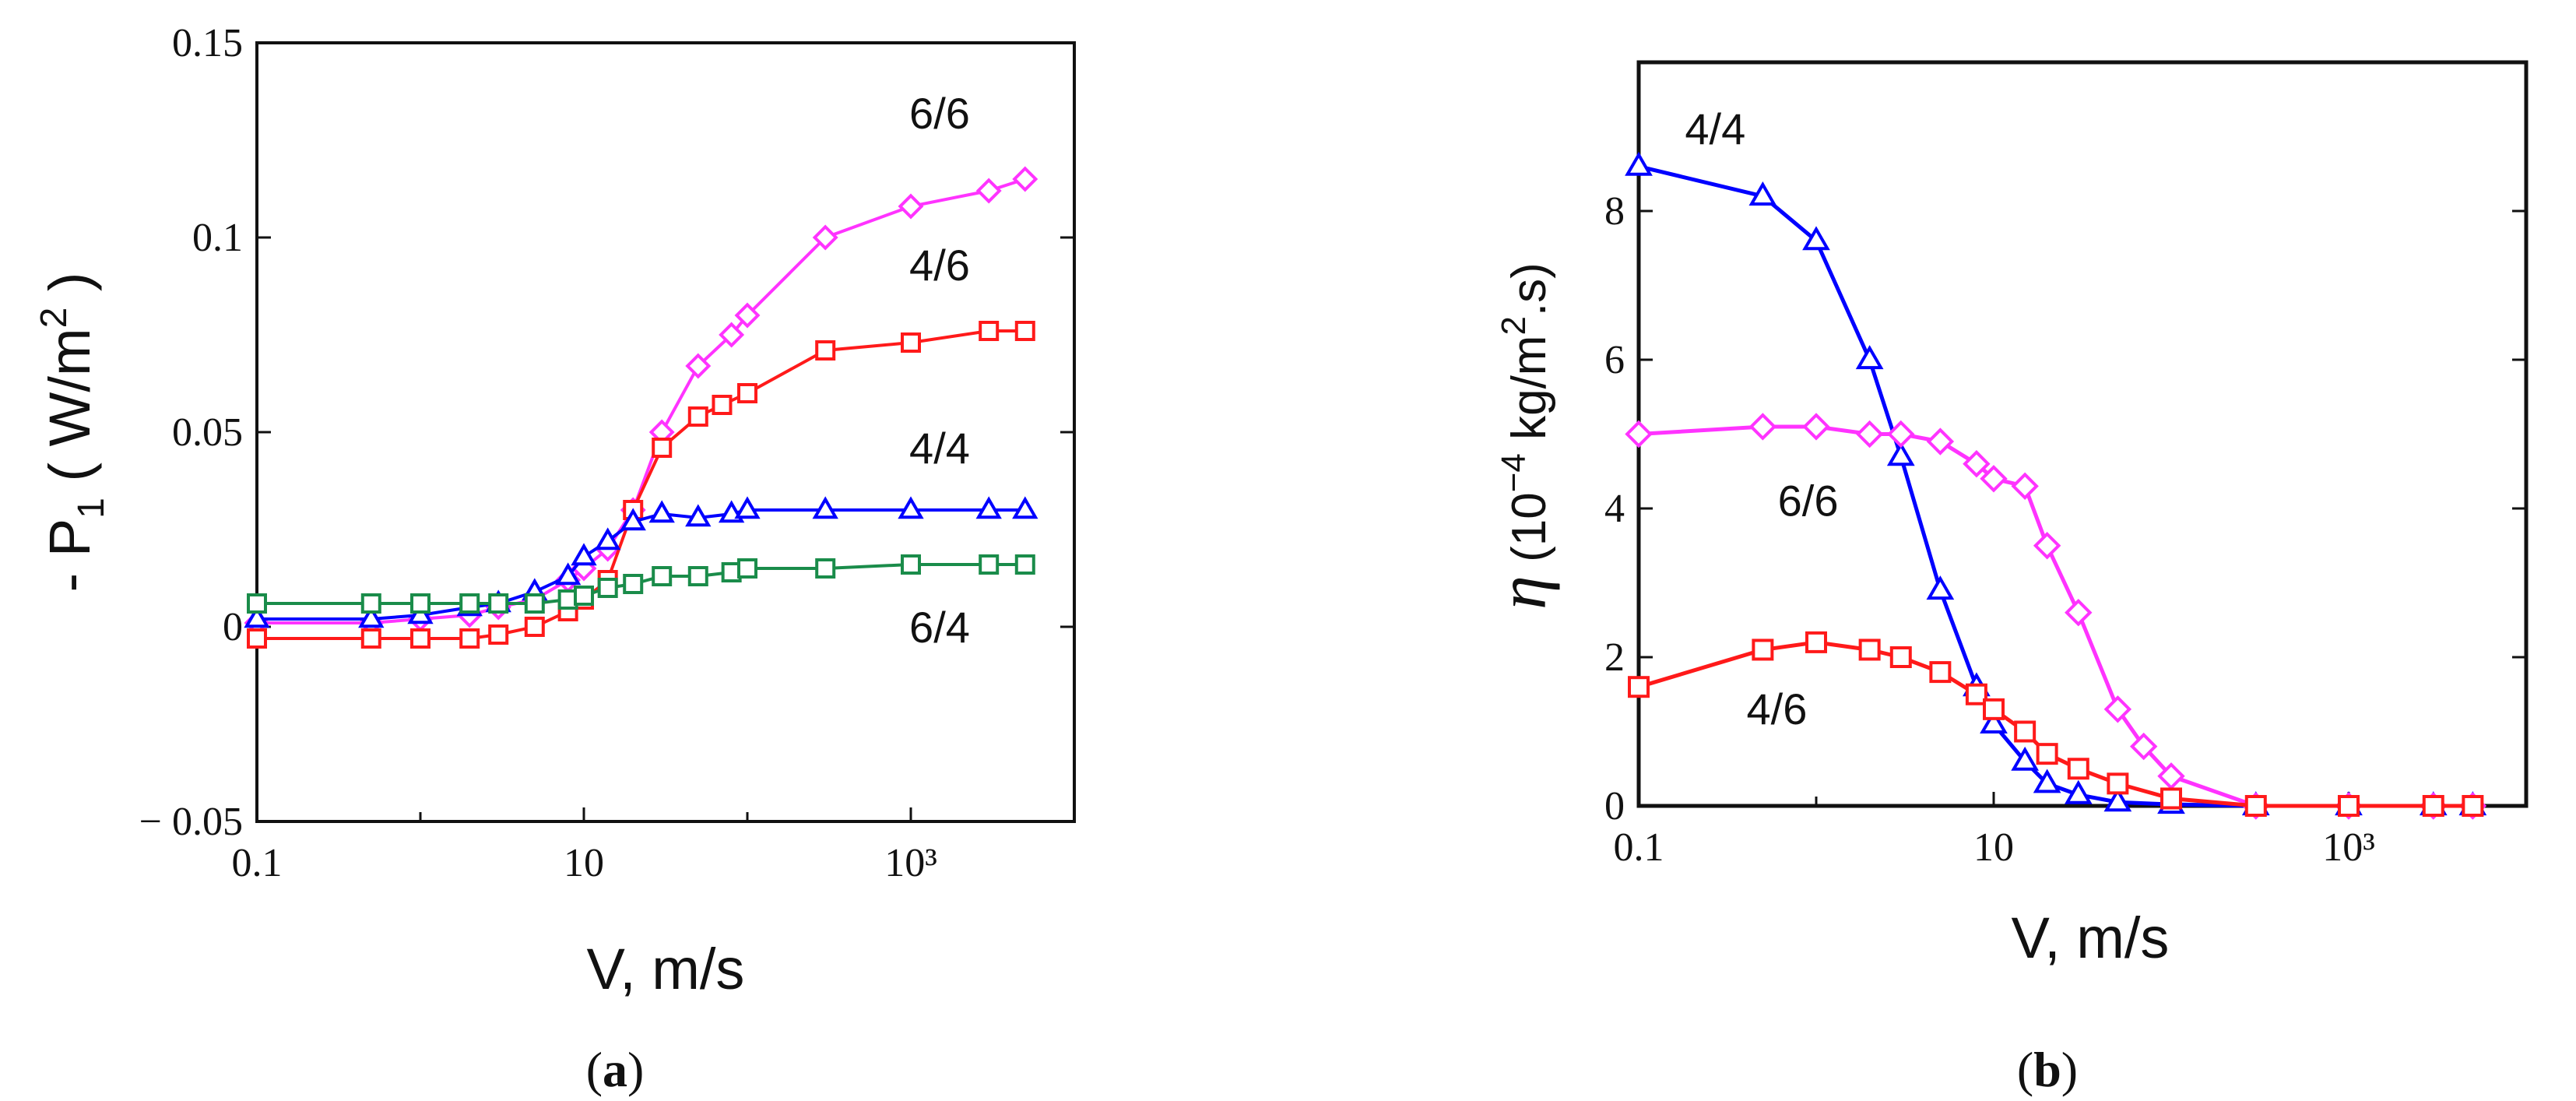 The height and width of the screenshot is (1101, 2576). What do you see at coordinates (1715, 128) in the screenshot?
I see `series-label: 4/4` at bounding box center [1715, 128].